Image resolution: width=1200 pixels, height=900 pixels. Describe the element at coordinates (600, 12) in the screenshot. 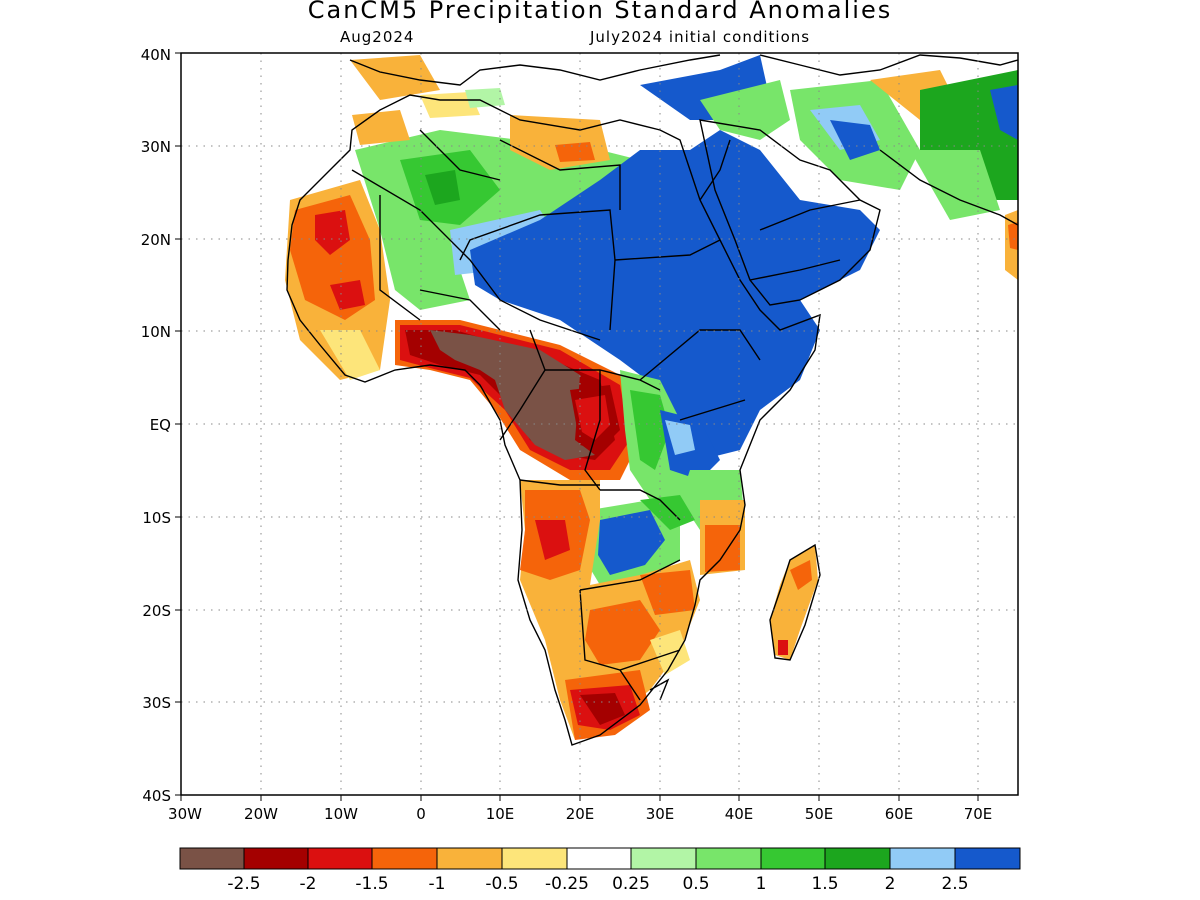

I see `map-title: CanCM5 Precipitation Standard Anomalies` at that location.